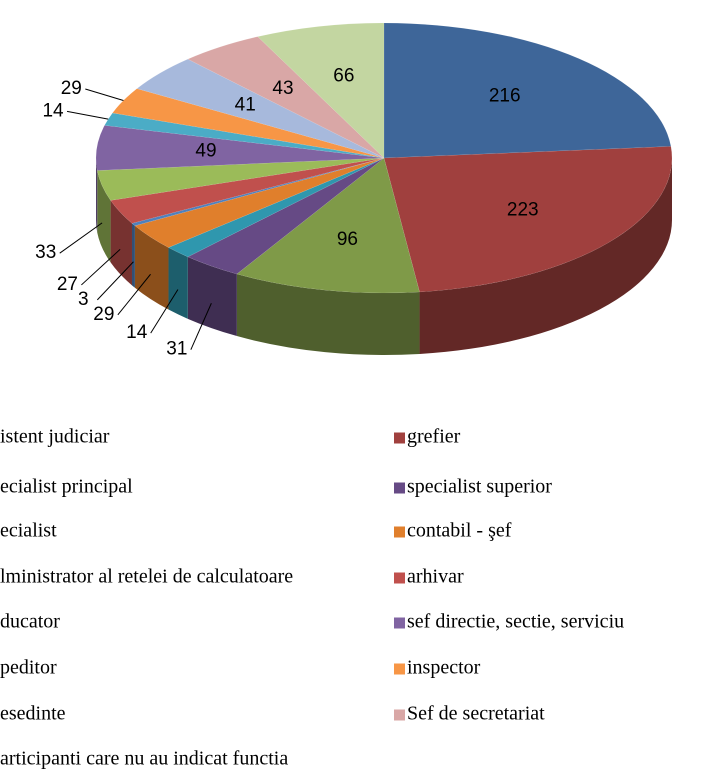 This screenshot has height=771, width=704. What do you see at coordinates (146, 577) in the screenshot?
I see `legend-label: lministrator al retelei de calculatoare` at bounding box center [146, 577].